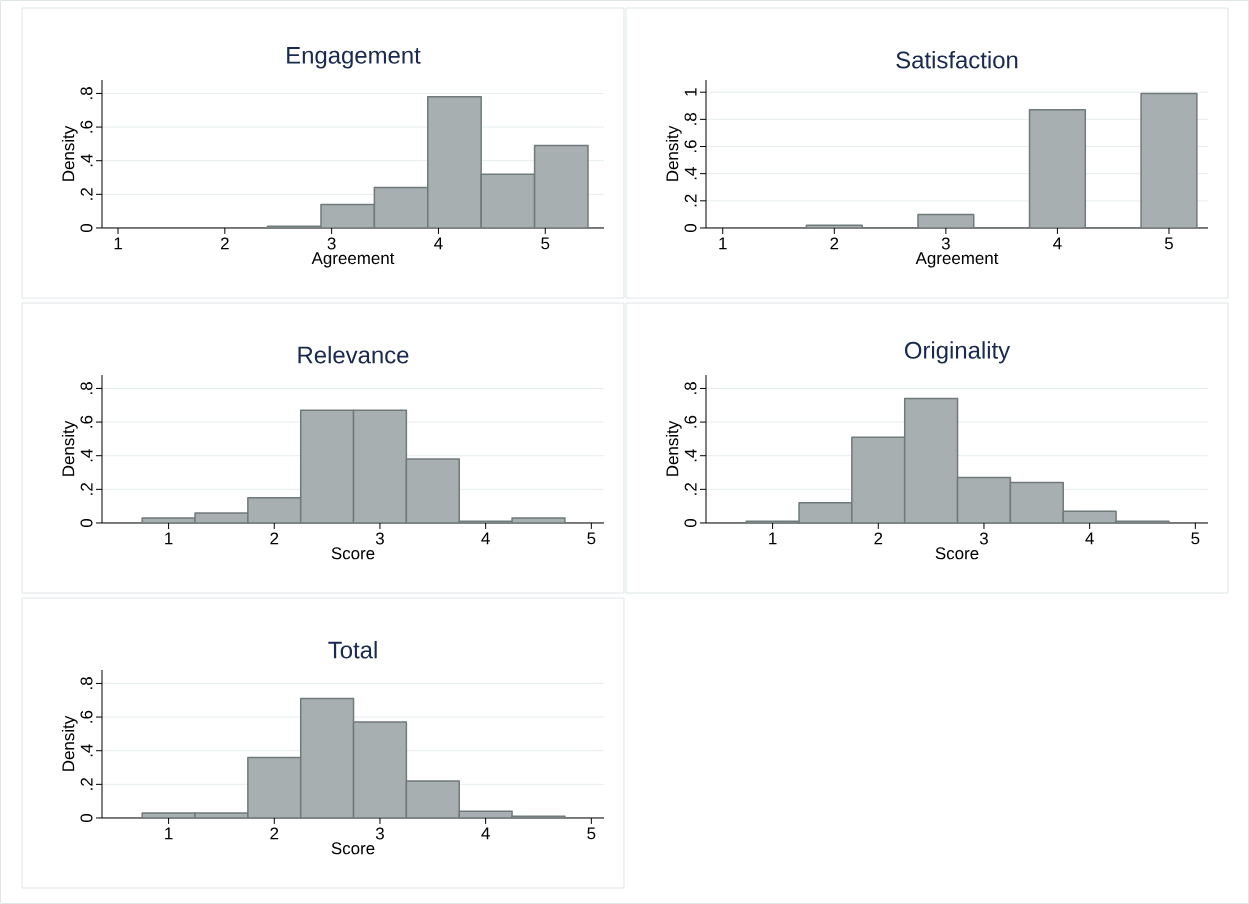 This screenshot has width=1249, height=904. Describe the element at coordinates (352, 649) in the screenshot. I see `chart-title: Total` at that location.